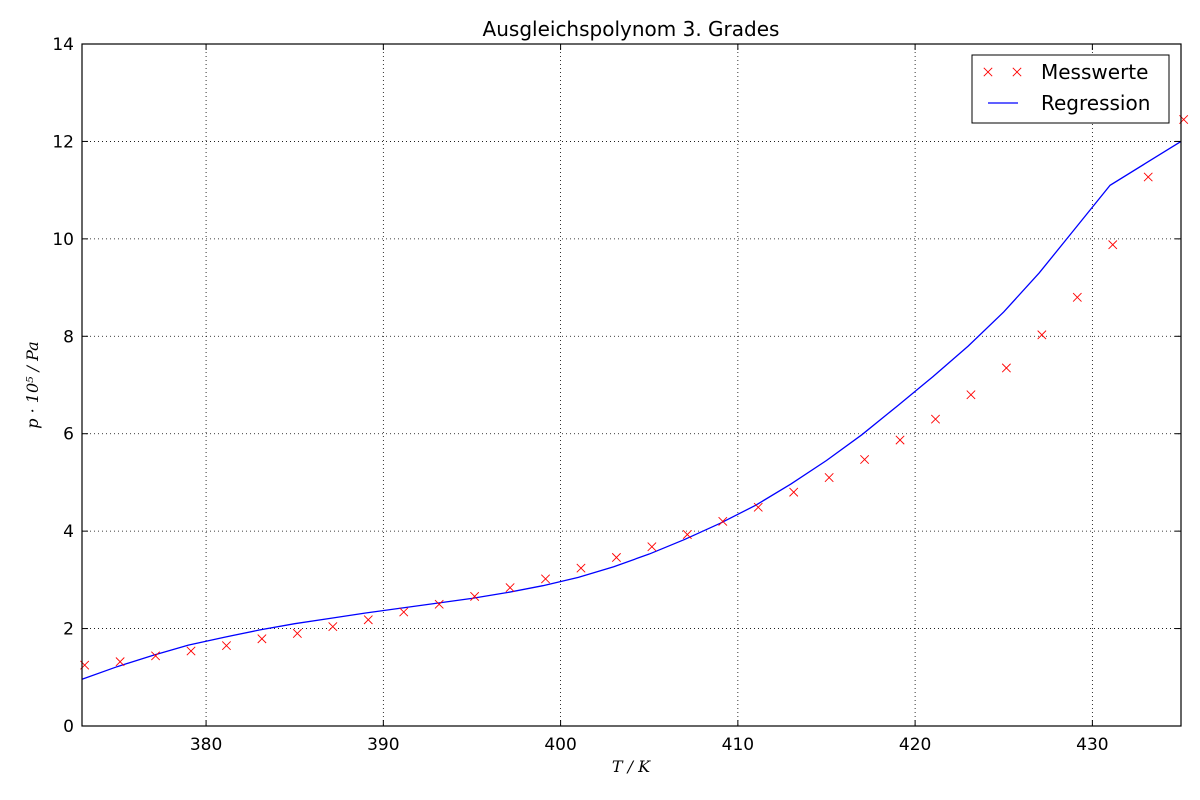 The image size is (1200, 800). Describe the element at coordinates (1095, 103) in the screenshot. I see `legend-label-regression: Regression` at that location.